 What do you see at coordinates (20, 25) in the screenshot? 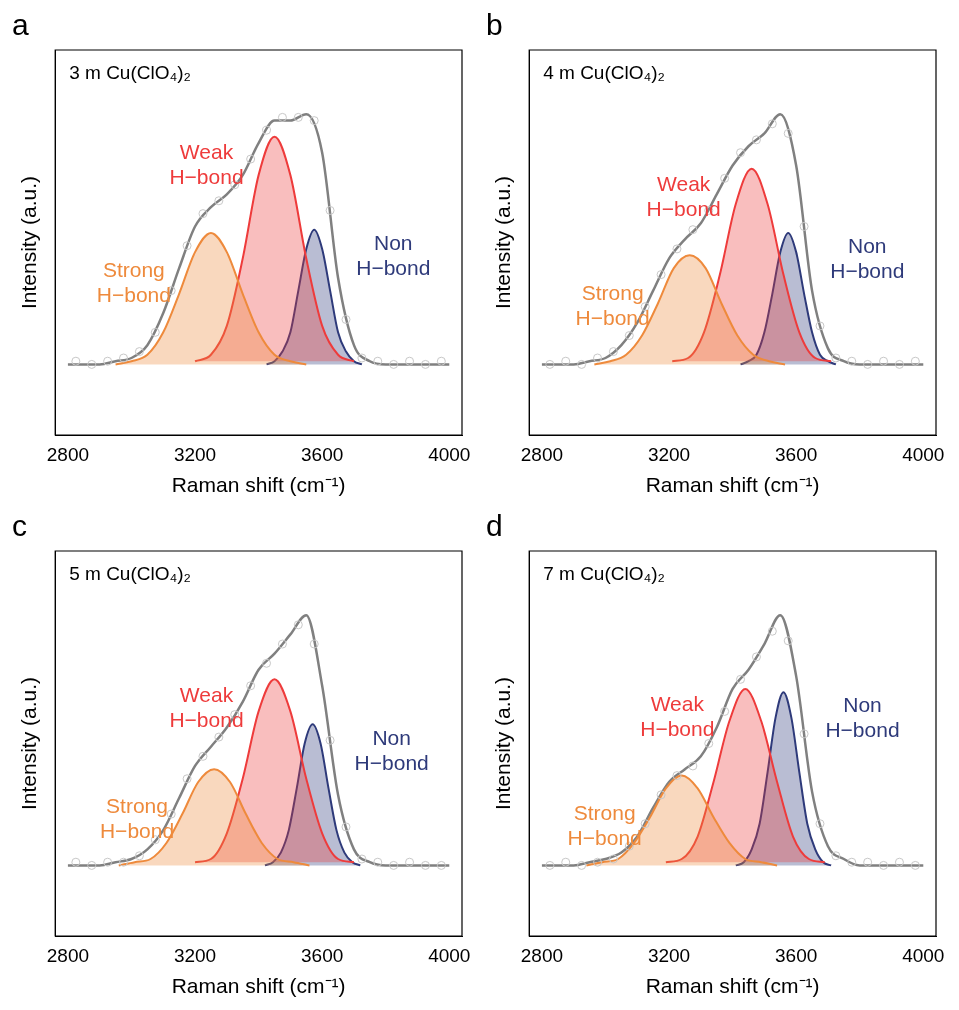
I see `chart-title: a` at bounding box center [20, 25].